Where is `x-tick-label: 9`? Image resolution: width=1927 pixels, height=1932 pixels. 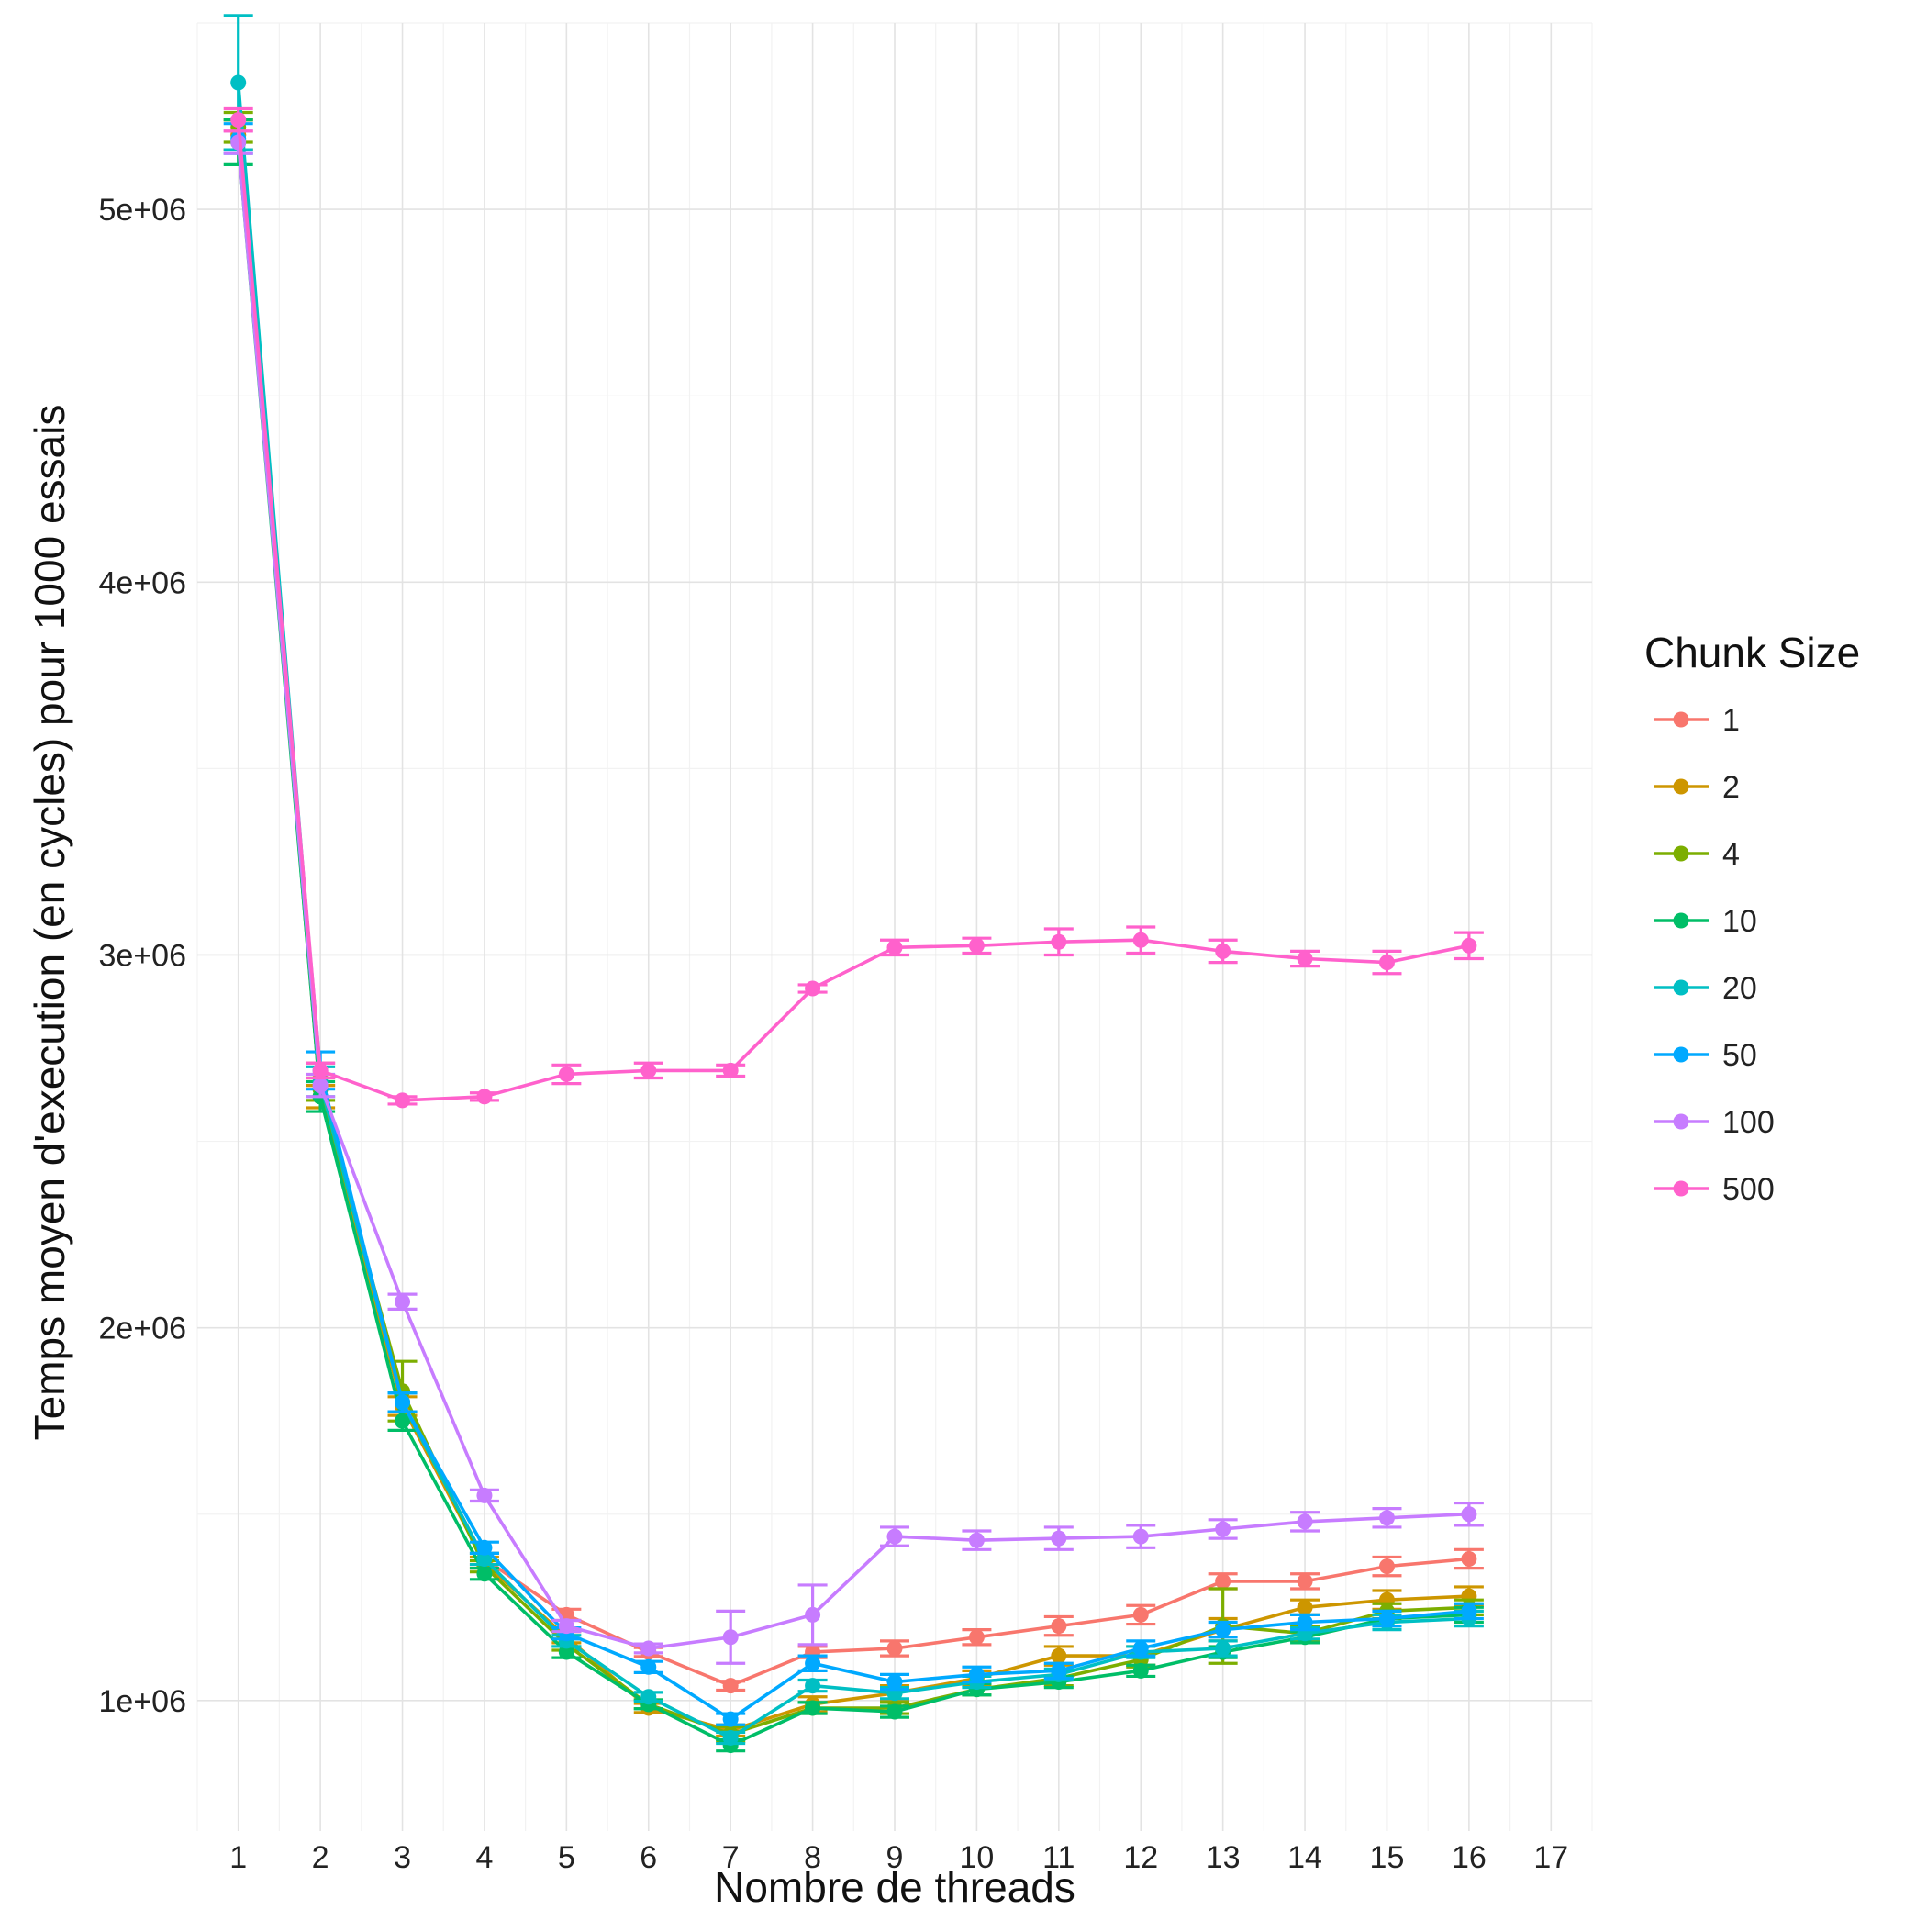
x-tick-label: 9 is located at coordinates (895, 1857).